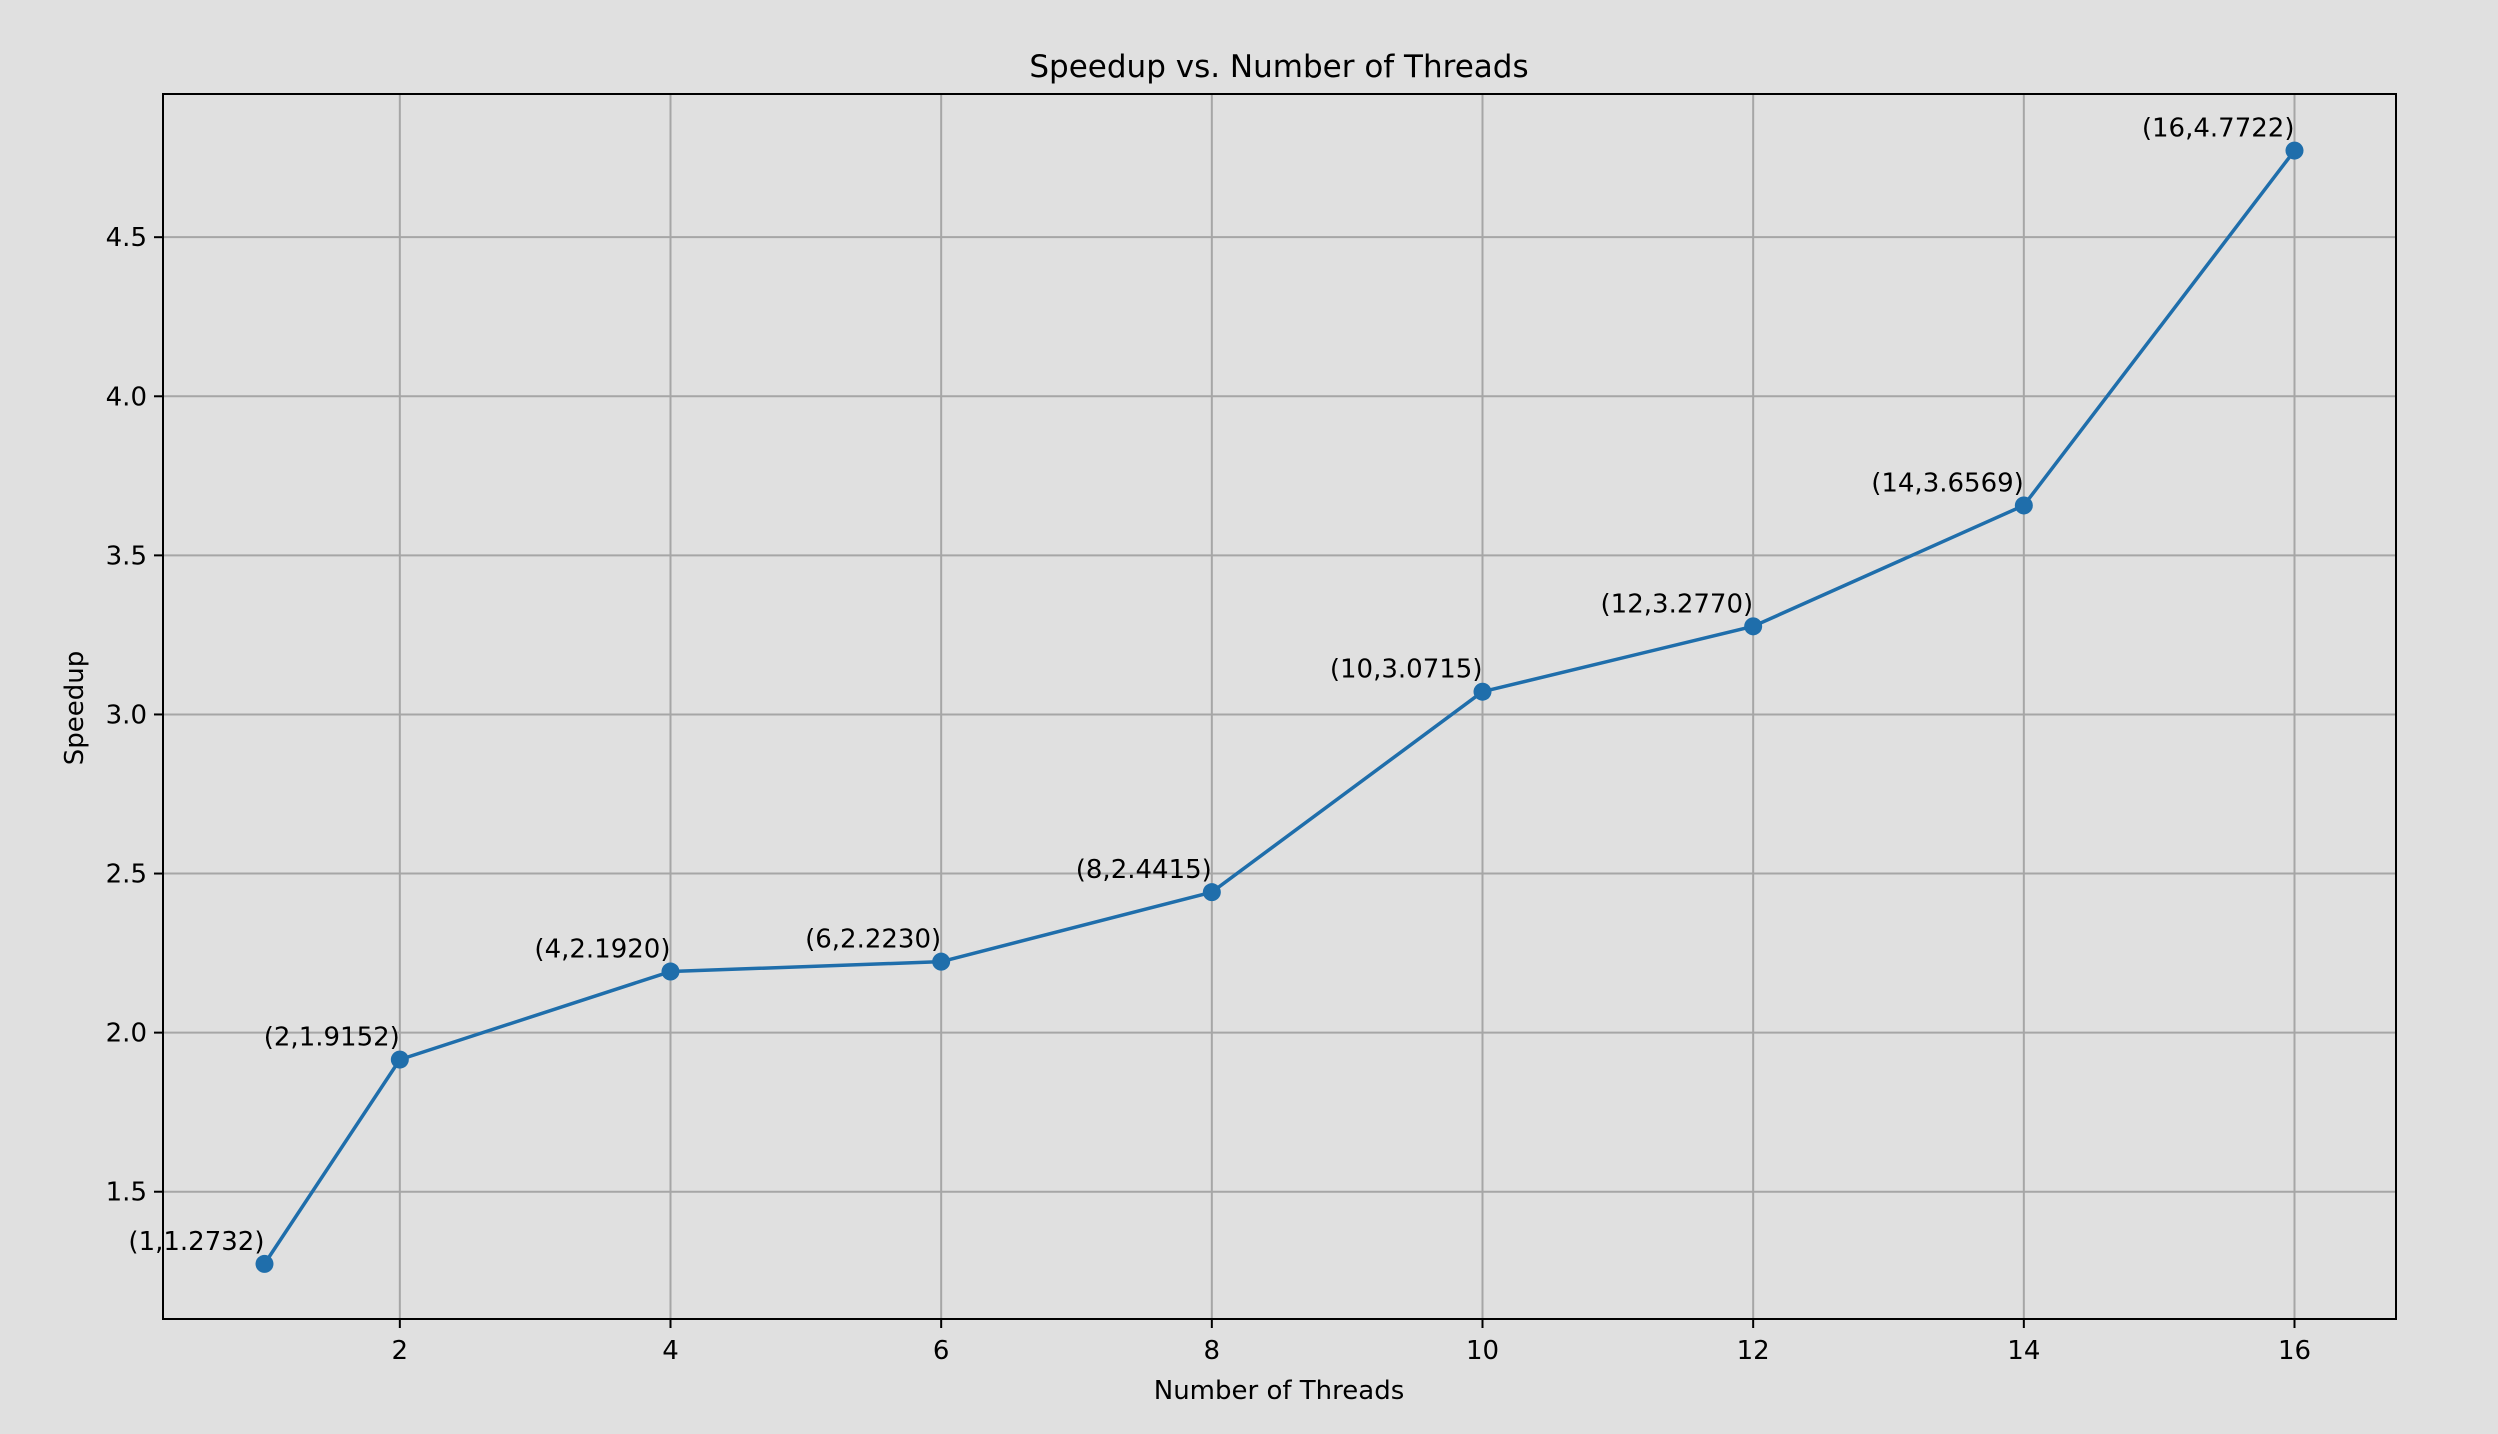 Image resolution: width=2498 pixels, height=1434 pixels. Describe the element at coordinates (2218, 129) in the screenshot. I see `data-point-label: (16,4.7722)` at that location.